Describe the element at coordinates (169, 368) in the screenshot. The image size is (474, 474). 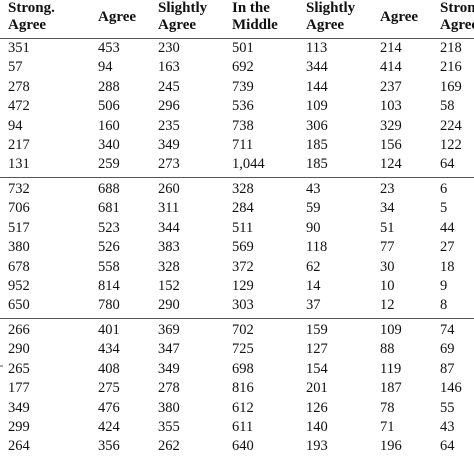
I see `table-cell: 349` at that location.